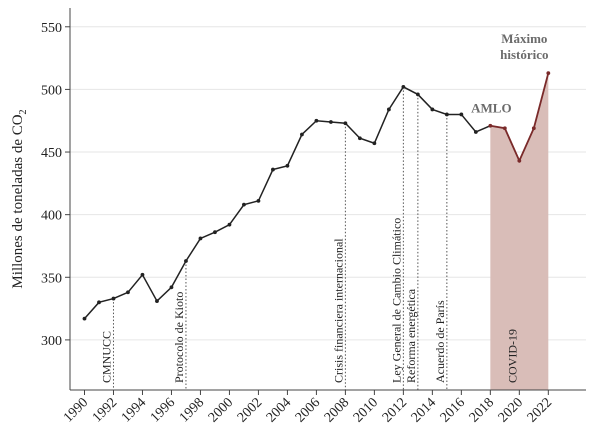  Describe the element at coordinates (374, 143) in the screenshot. I see `data-point-2010` at that location.